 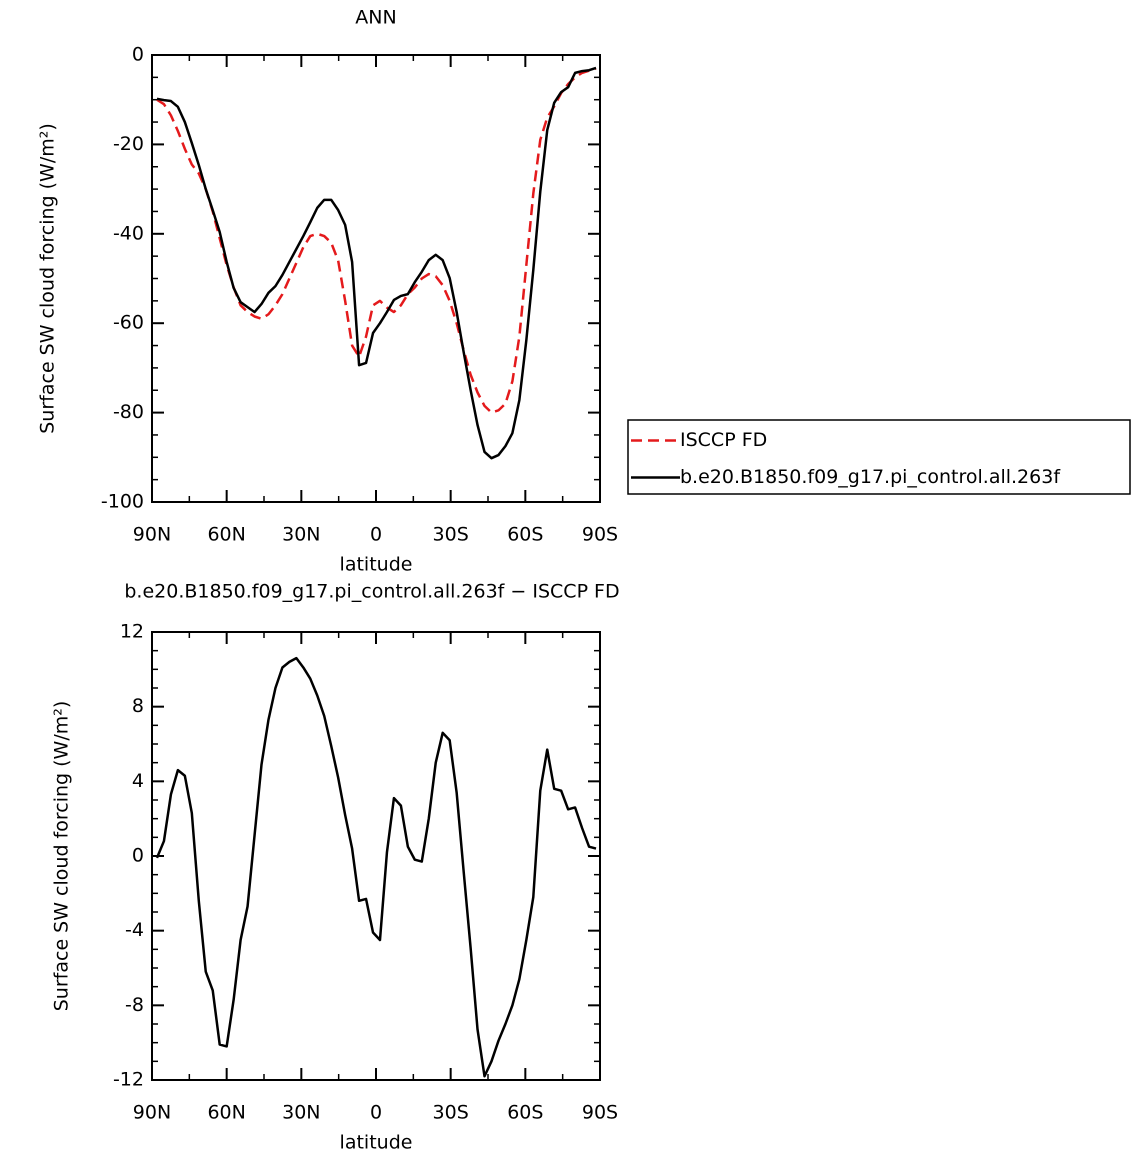 I want to click on y-tick-label: -12, so click(x=128, y=1080).